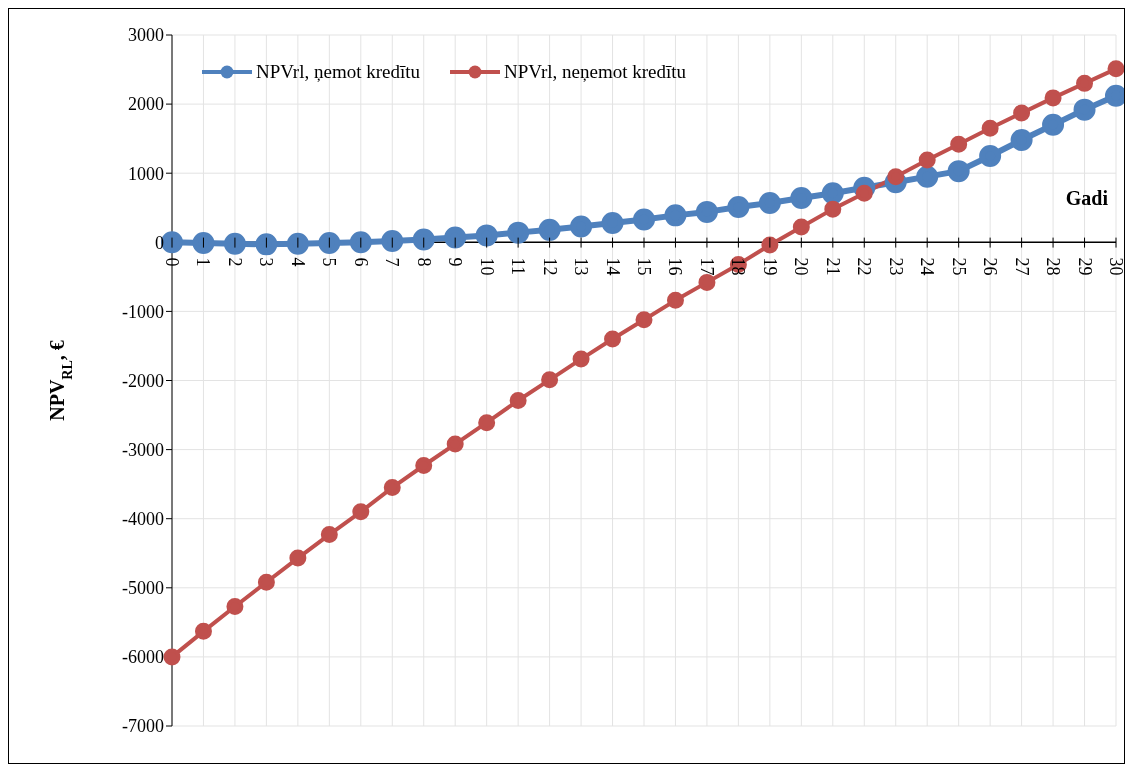 The image size is (1135, 774). What do you see at coordinates (143, 380) in the screenshot?
I see `y-tick-label: -2000` at bounding box center [143, 380].